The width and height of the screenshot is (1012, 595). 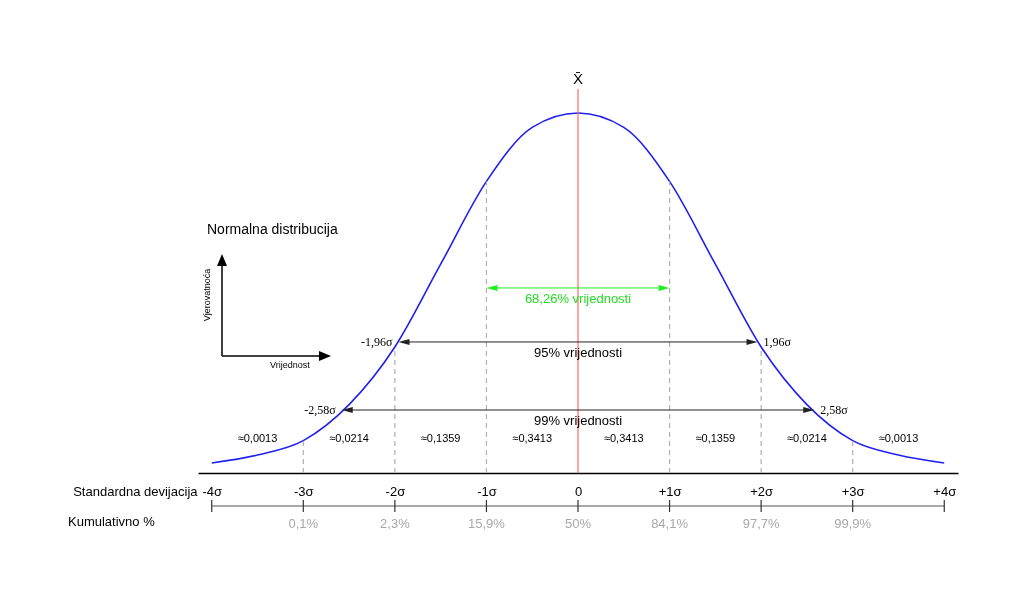 What do you see at coordinates (762, 491) in the screenshot?
I see `x-tick-label: +2σ` at bounding box center [762, 491].